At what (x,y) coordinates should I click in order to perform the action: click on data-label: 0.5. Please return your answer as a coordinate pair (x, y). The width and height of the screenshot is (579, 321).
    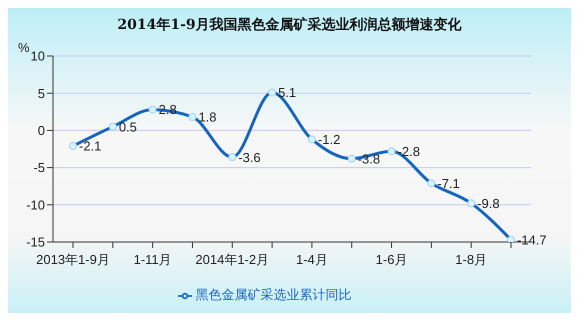
    Looking at the image, I should click on (127, 126).